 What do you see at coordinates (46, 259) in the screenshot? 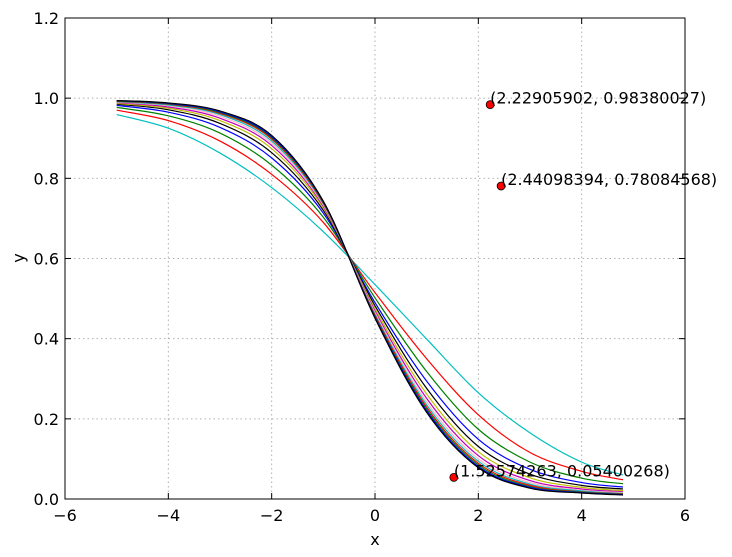
I see `y-tick-label: 0.6` at bounding box center [46, 259].